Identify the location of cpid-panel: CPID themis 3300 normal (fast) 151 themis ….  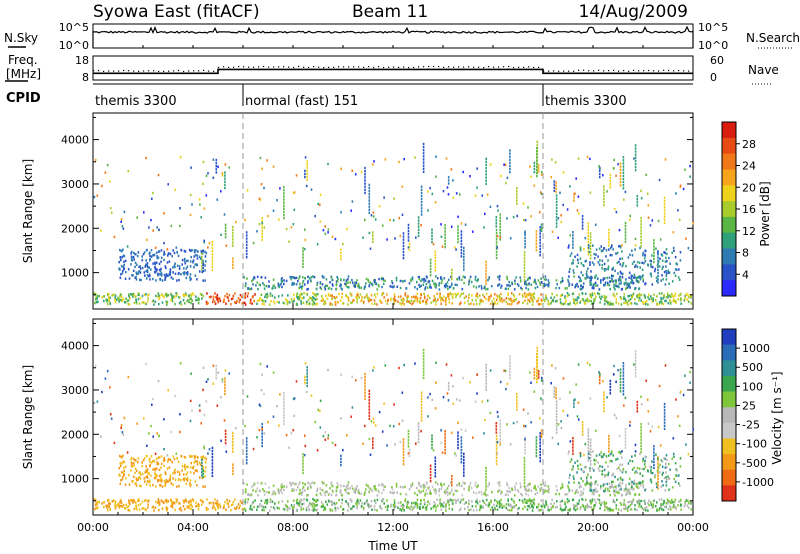
(349, 96).